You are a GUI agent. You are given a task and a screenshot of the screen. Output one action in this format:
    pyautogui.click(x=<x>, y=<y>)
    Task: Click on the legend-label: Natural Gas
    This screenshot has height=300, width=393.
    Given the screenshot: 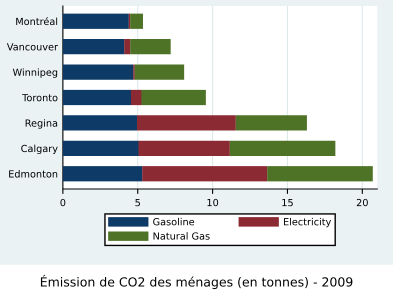 What is the action you would take?
    pyautogui.click(x=182, y=236)
    